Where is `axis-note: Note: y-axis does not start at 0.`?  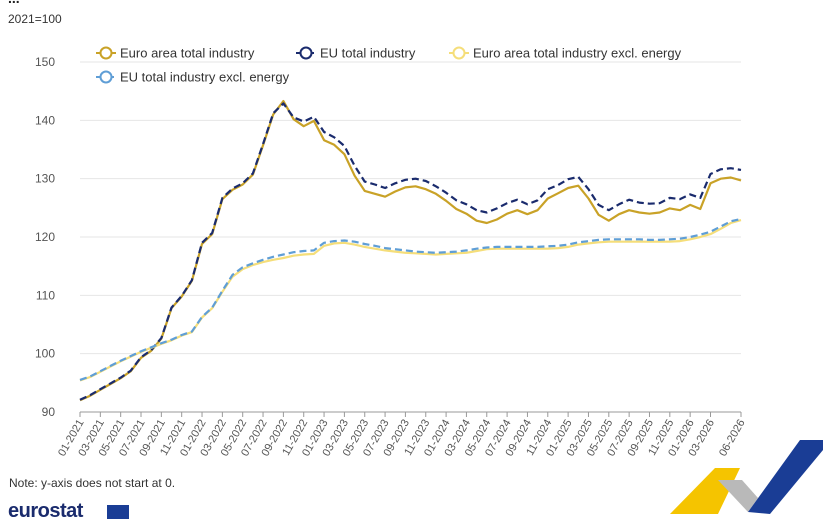
axis-note: Note: y-axis does not start at 0. is located at coordinates (92, 483).